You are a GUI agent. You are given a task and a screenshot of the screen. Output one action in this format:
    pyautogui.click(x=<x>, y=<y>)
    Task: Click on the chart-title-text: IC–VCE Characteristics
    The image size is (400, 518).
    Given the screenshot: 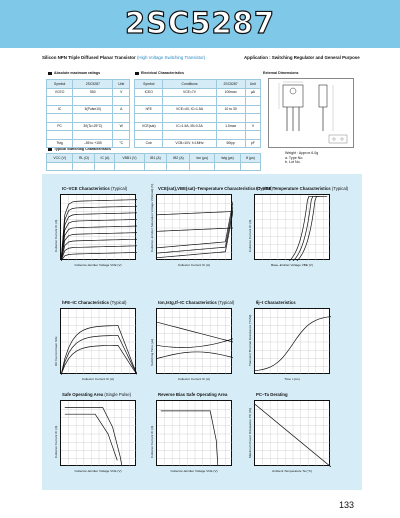 What is the action you would take?
    pyautogui.click(x=86, y=188)
    